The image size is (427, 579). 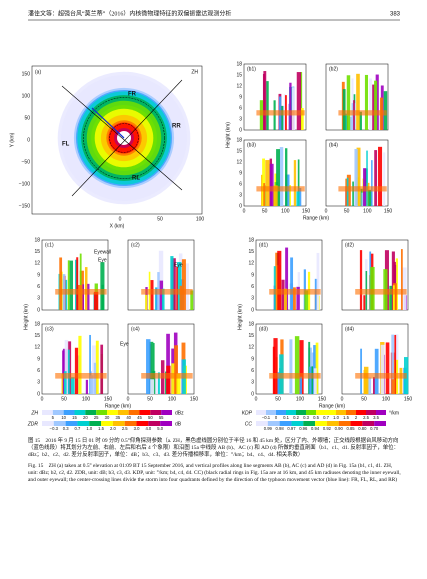 I want to click on annotation: Eyewall, so click(x=102, y=252).